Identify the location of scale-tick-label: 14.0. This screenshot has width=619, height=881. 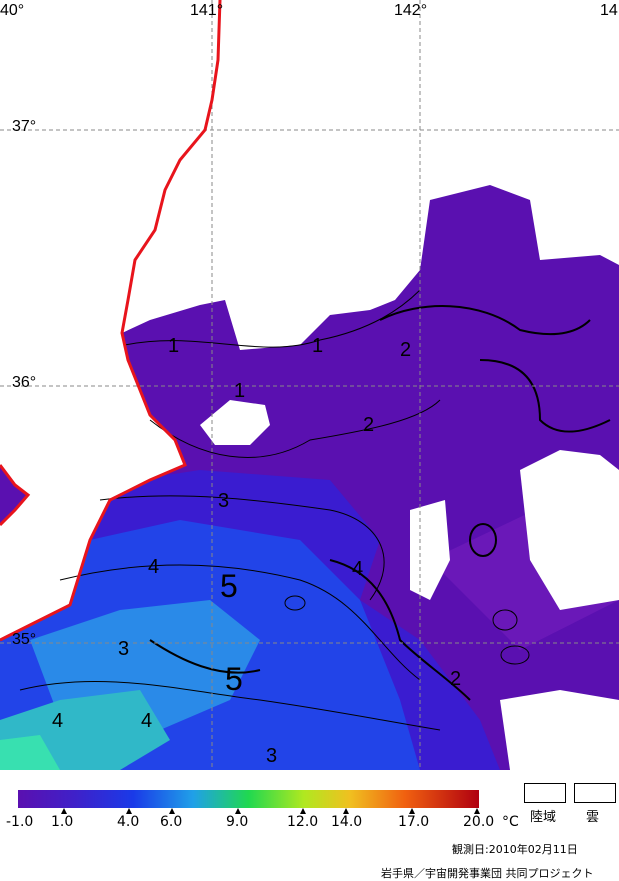
(347, 822).